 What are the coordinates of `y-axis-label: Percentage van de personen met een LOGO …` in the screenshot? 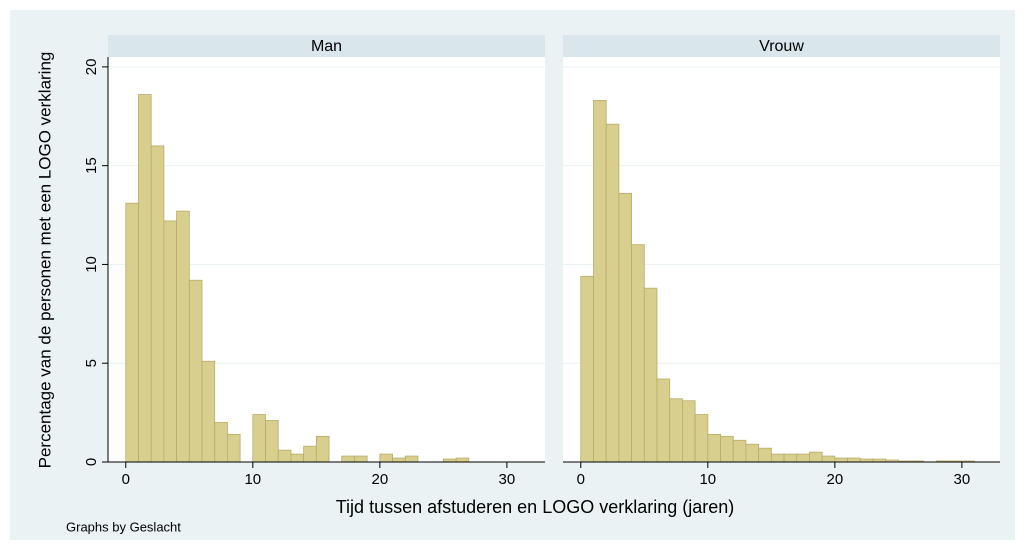 It's located at (44, 260).